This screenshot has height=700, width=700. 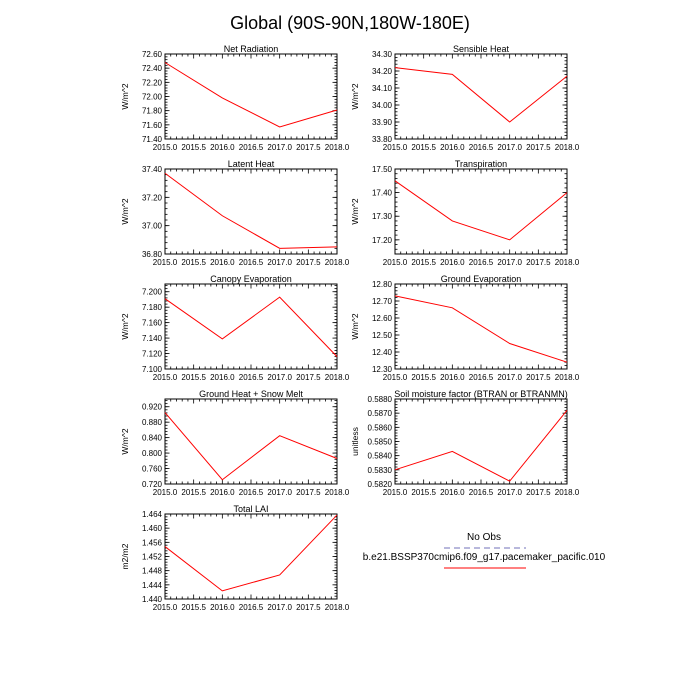 What do you see at coordinates (152, 571) in the screenshot?
I see `y-tick-label: 1.448` at bounding box center [152, 571].